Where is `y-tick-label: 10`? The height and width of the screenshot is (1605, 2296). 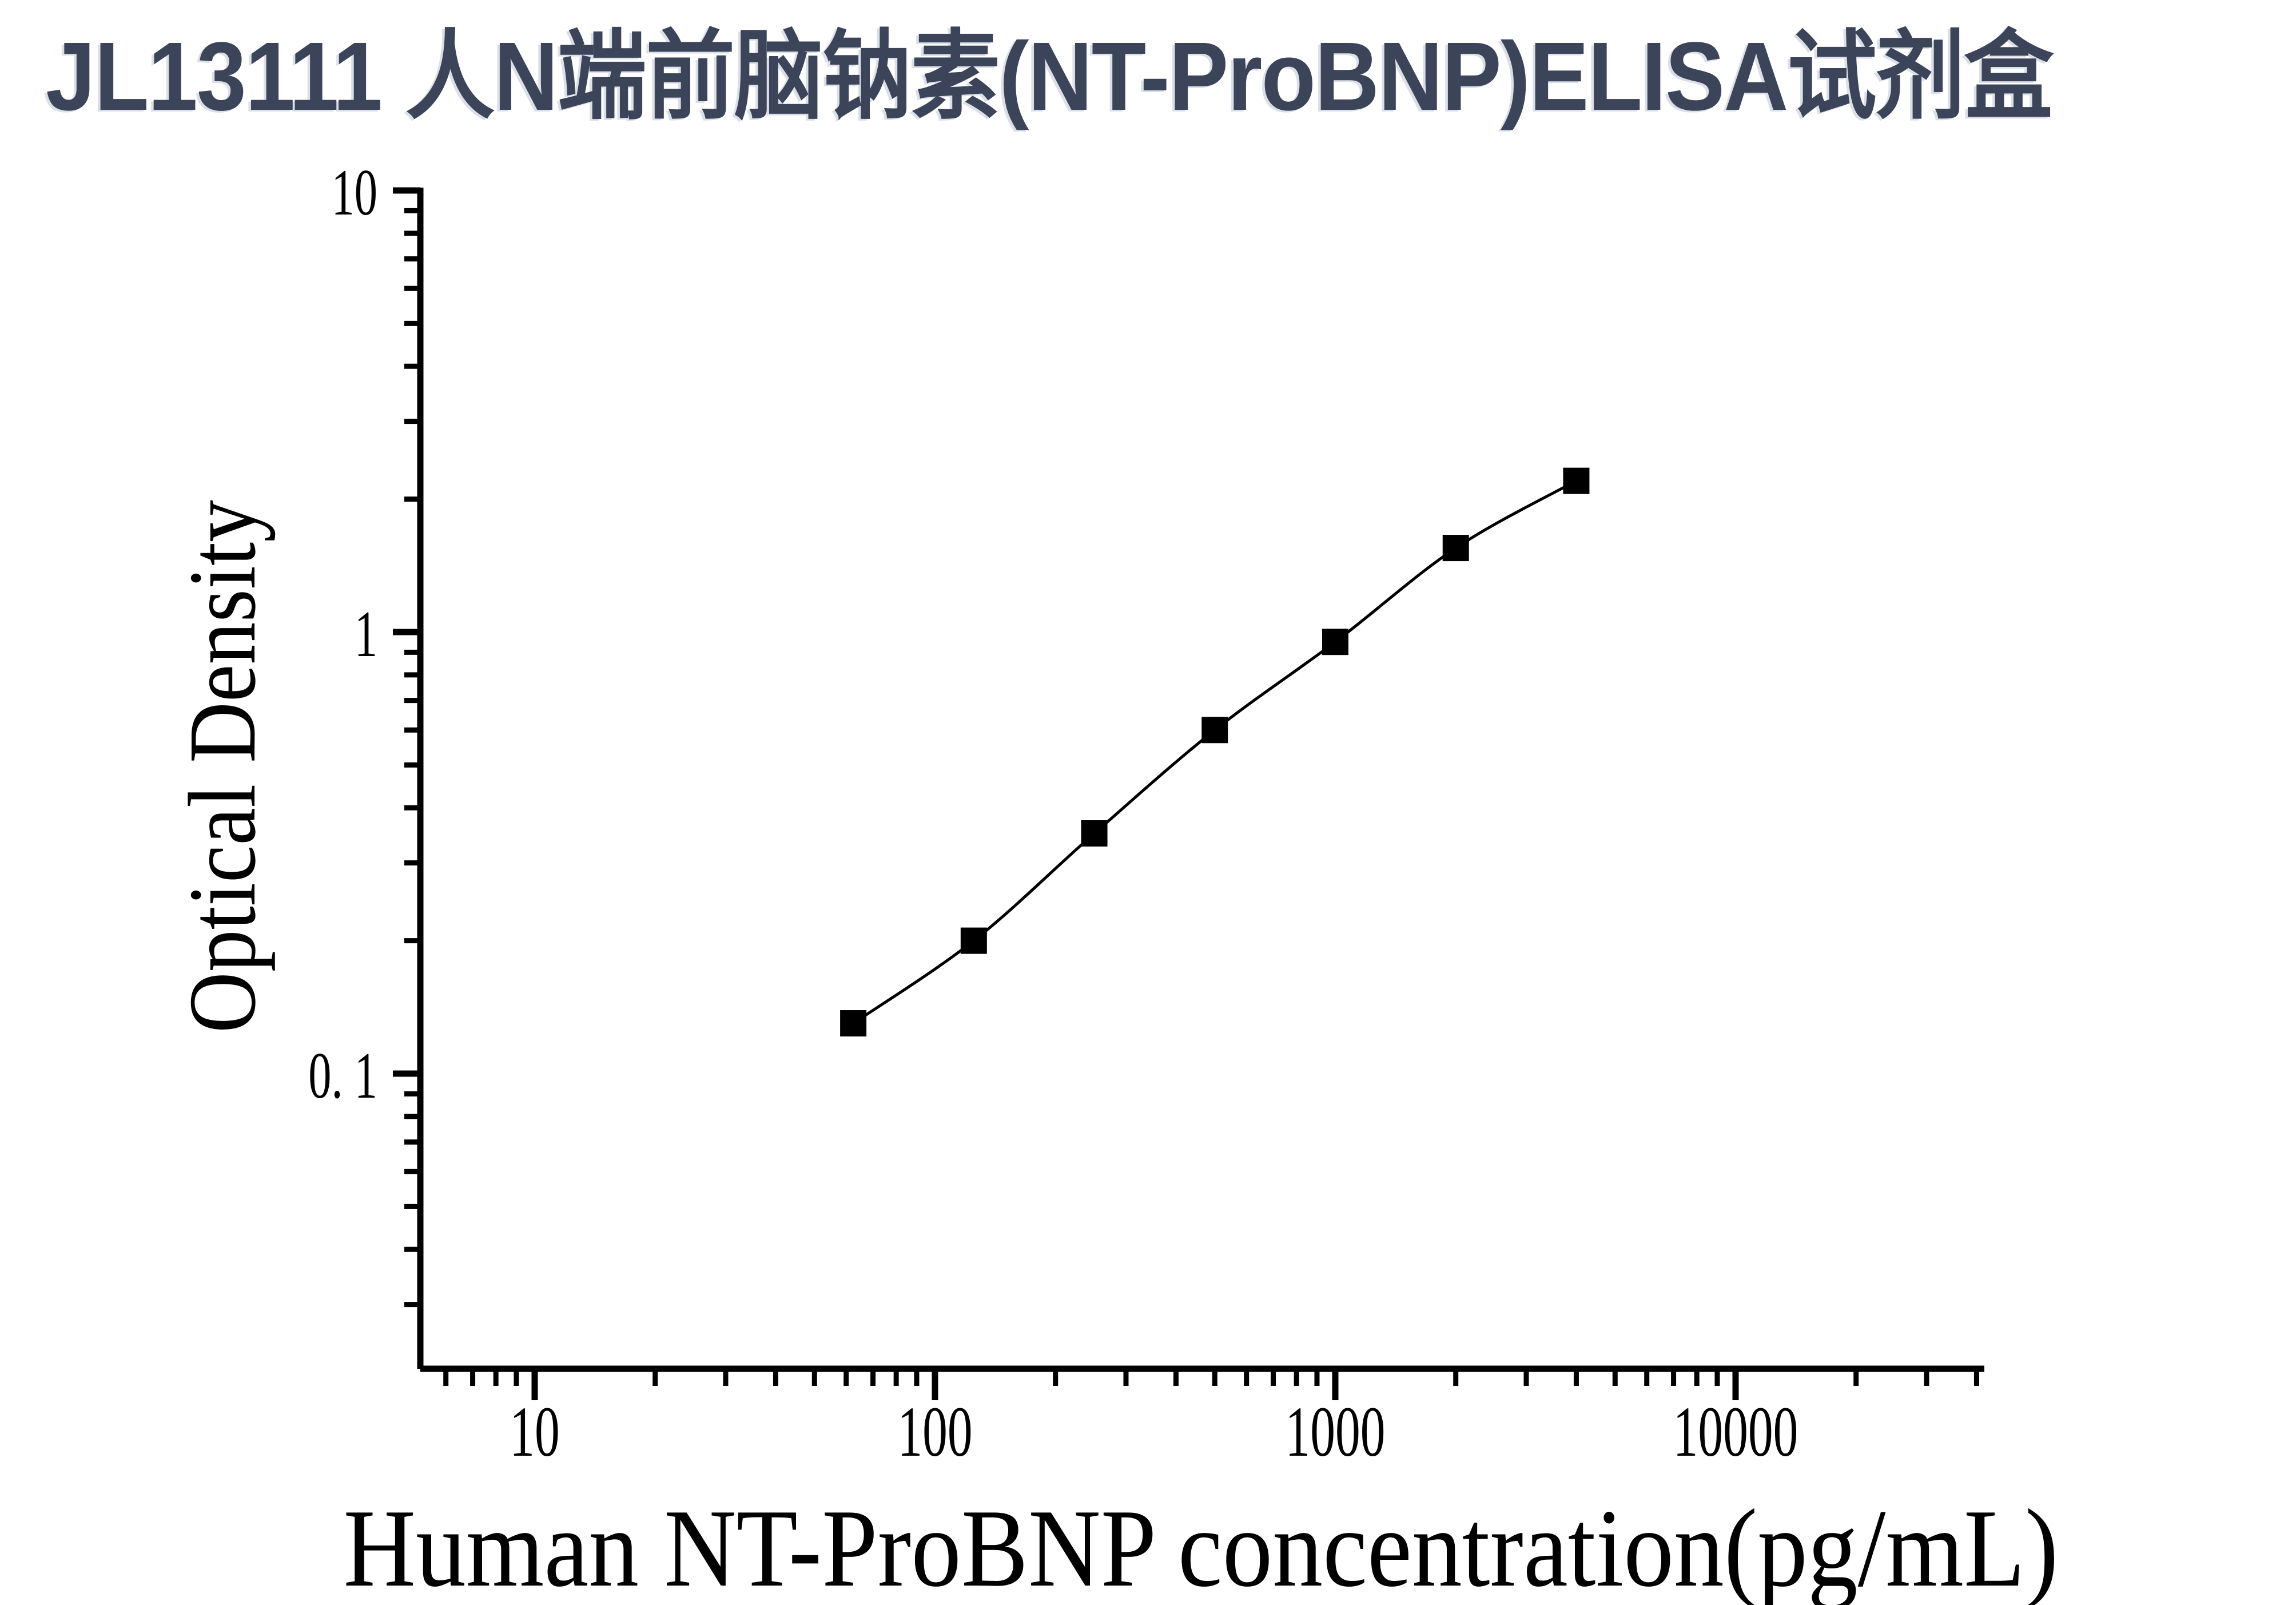
y-tick-label: 10 is located at coordinates (354, 193).